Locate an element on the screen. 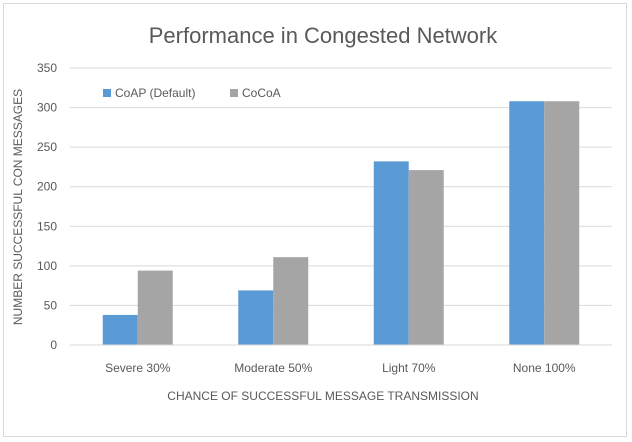 Image resolution: width=632 pixels, height=442 pixels. y-tick-label: 350 is located at coordinates (47, 68).